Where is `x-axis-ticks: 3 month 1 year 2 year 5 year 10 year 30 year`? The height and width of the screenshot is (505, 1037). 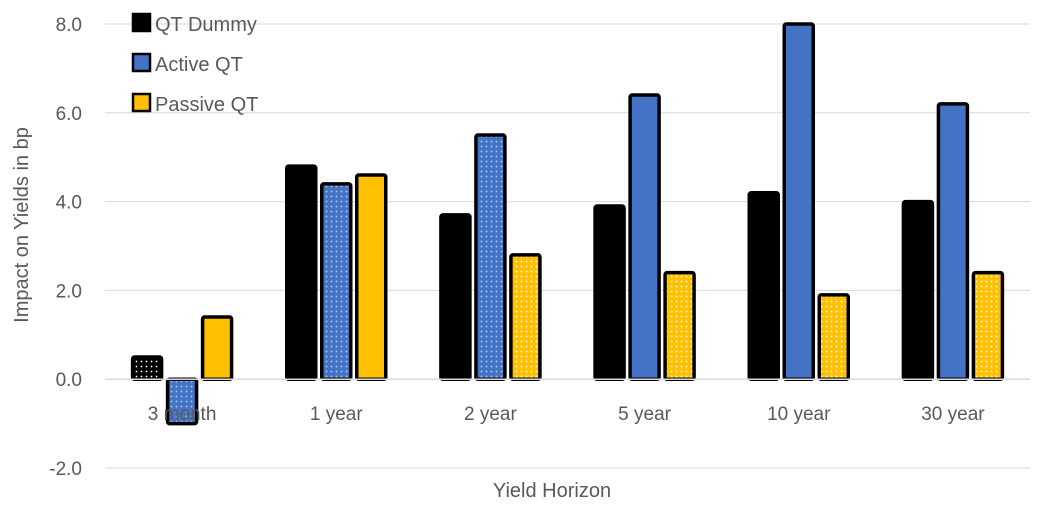
x-axis-ticks: 3 month 1 year 2 year 5 year 10 year 30 year is located at coordinates (567, 414).